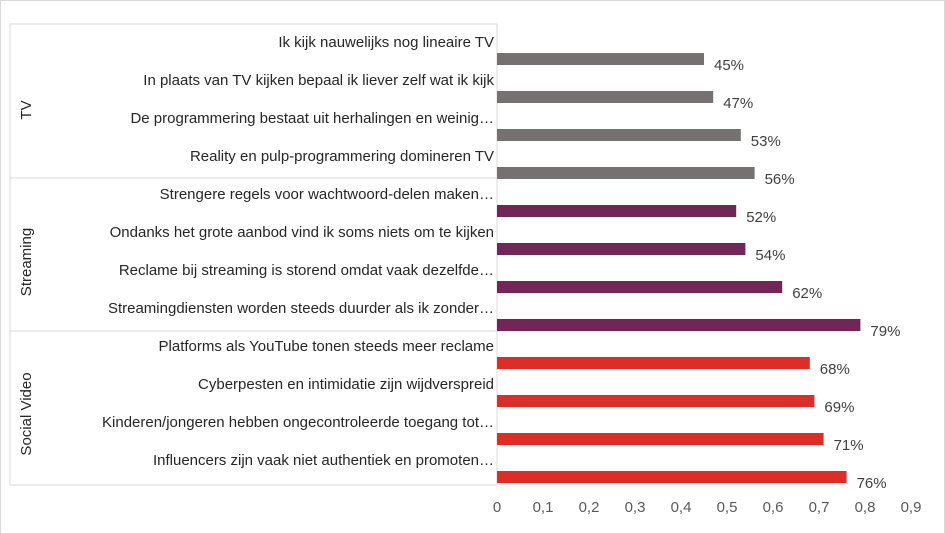 This screenshot has height=534, width=945. I want to click on x-tick-label: 0,2, so click(589, 507).